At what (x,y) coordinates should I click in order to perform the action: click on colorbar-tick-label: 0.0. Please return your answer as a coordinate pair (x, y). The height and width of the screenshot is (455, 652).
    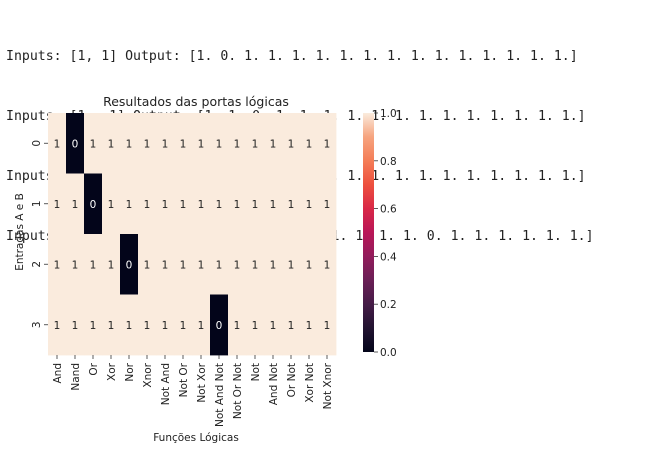
    Looking at the image, I should click on (388, 353).